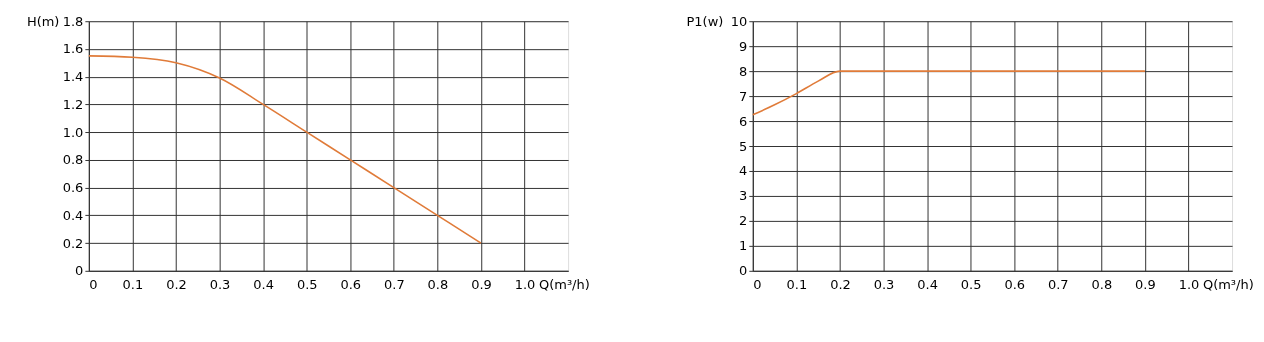 This screenshot has width=1264, height=342. Describe the element at coordinates (73, 160) in the screenshot. I see `y-tick-label: 0.8` at that location.